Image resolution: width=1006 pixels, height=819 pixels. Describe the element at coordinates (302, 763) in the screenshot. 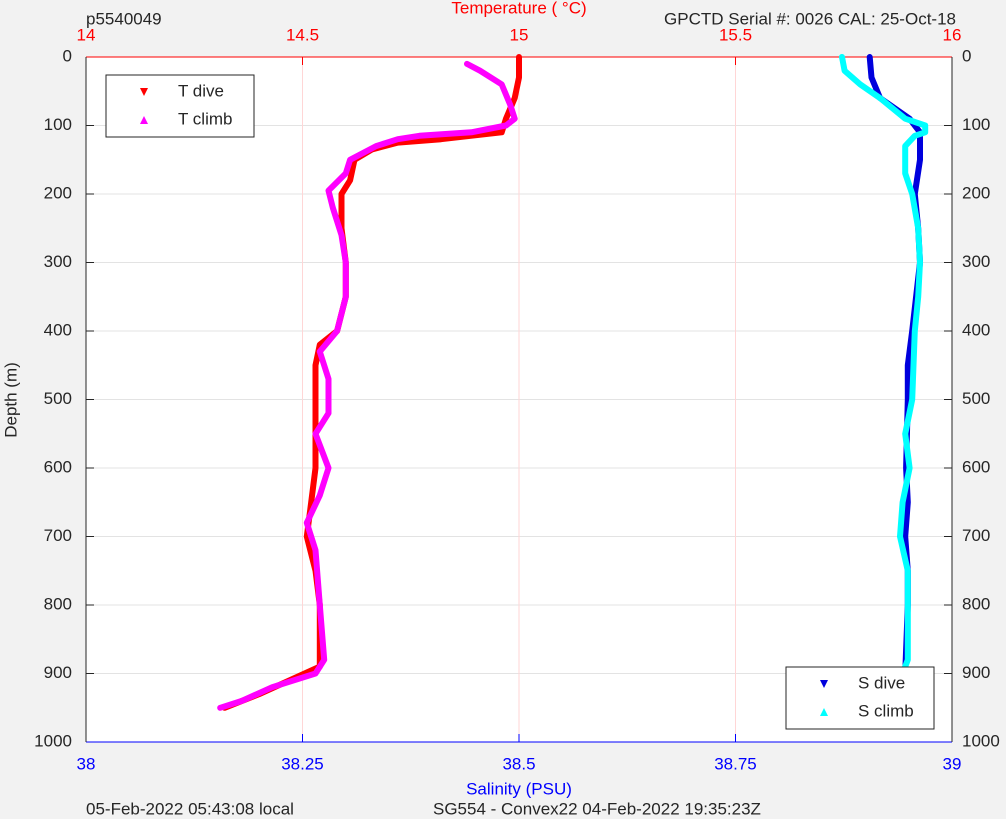

I see `x-tick-label: 38.25` at that location.